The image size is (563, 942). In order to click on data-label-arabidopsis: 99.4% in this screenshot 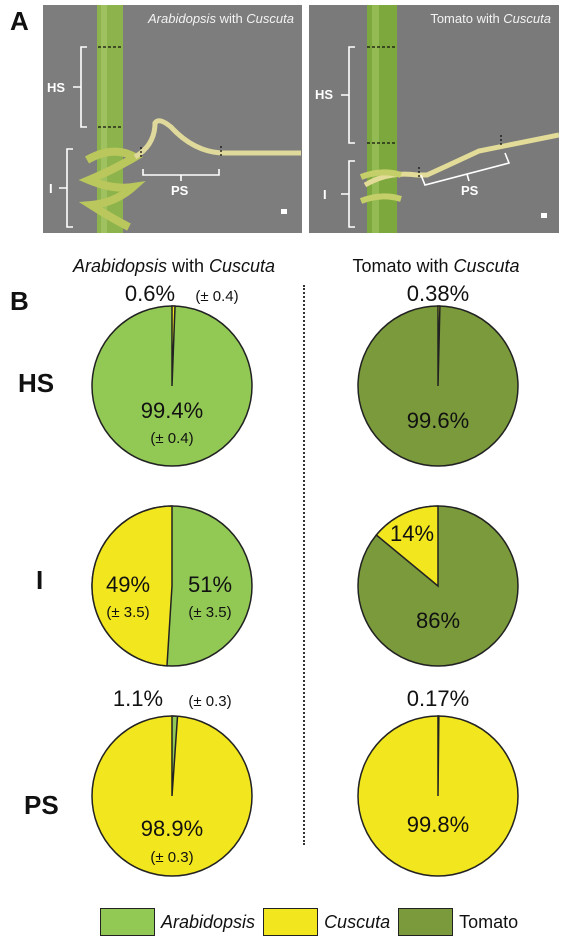, I will do `click(172, 410)`.